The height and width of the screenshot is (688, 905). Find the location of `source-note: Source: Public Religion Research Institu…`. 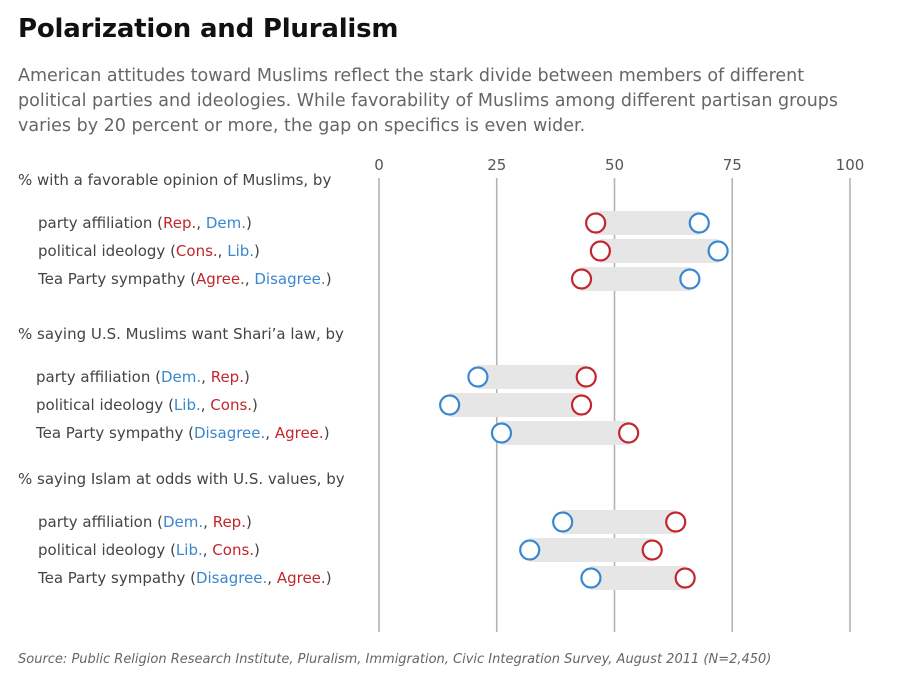

source-note: Source: Public Religion Research Institu… is located at coordinates (395, 659).